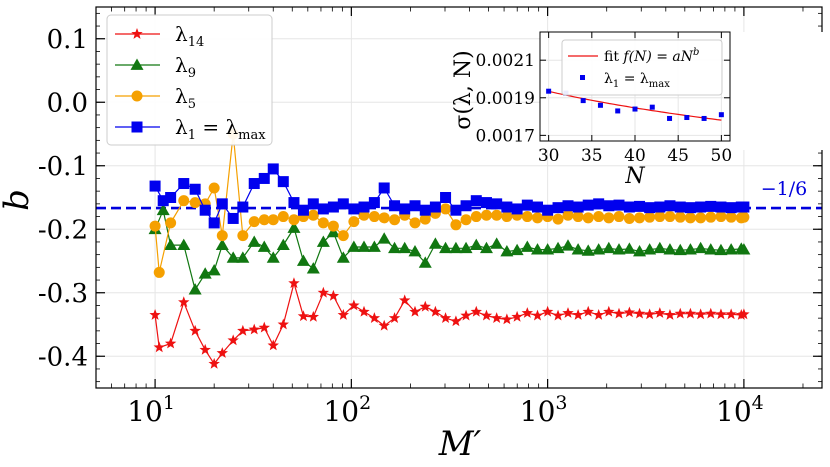 The width and height of the screenshot is (830, 467). Describe the element at coordinates (651, 56) in the screenshot. I see `inset-legend-fit-label: fit f(N) = aNb` at that location.